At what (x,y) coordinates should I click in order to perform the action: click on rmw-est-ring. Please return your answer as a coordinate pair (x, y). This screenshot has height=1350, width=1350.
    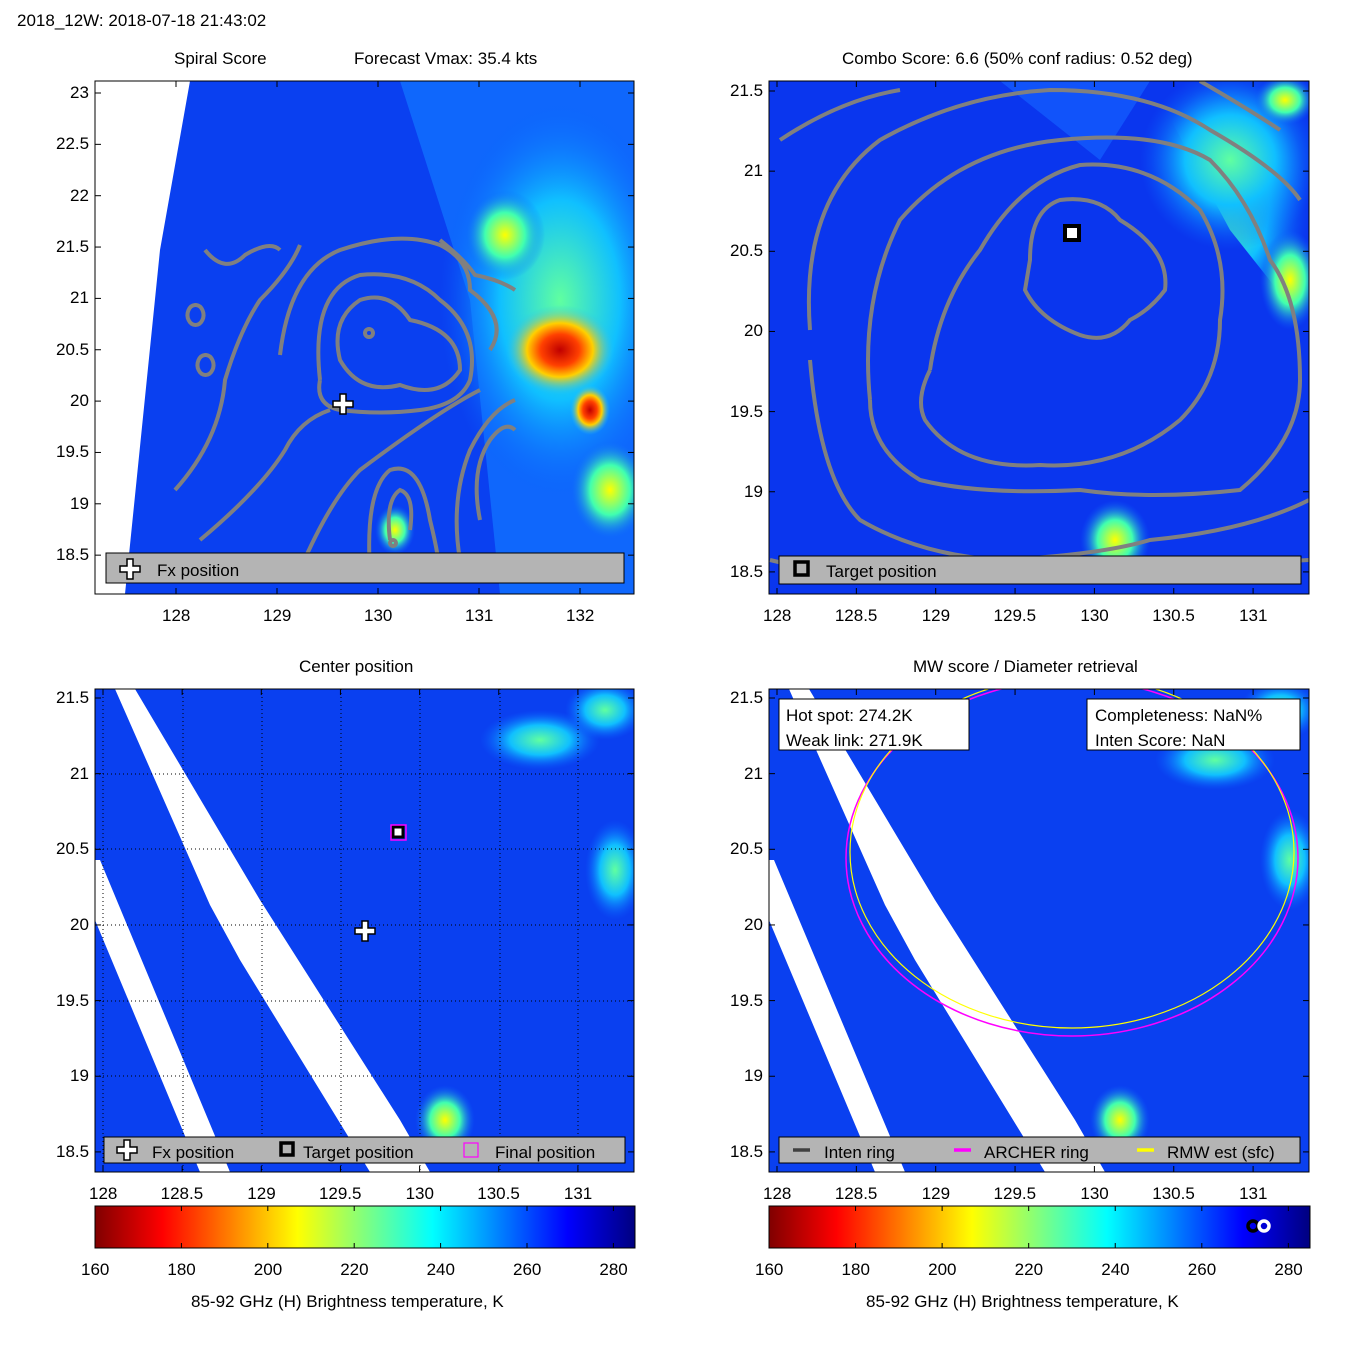
    Looking at the image, I should click on (1072, 859).